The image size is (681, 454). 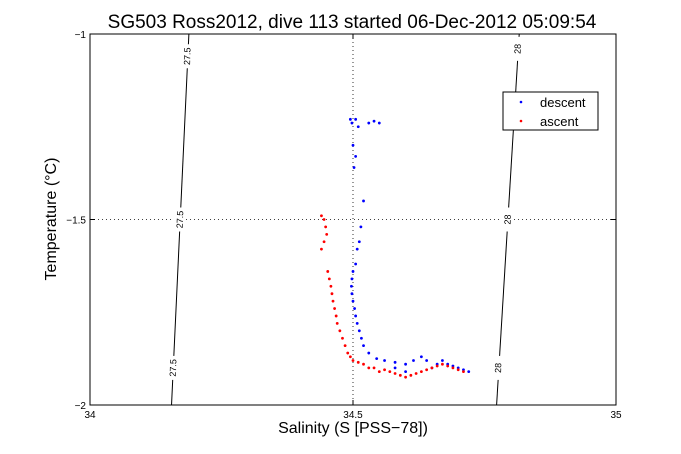 What do you see at coordinates (353, 415) in the screenshot?
I see `x-tick-label: 34.5` at bounding box center [353, 415].